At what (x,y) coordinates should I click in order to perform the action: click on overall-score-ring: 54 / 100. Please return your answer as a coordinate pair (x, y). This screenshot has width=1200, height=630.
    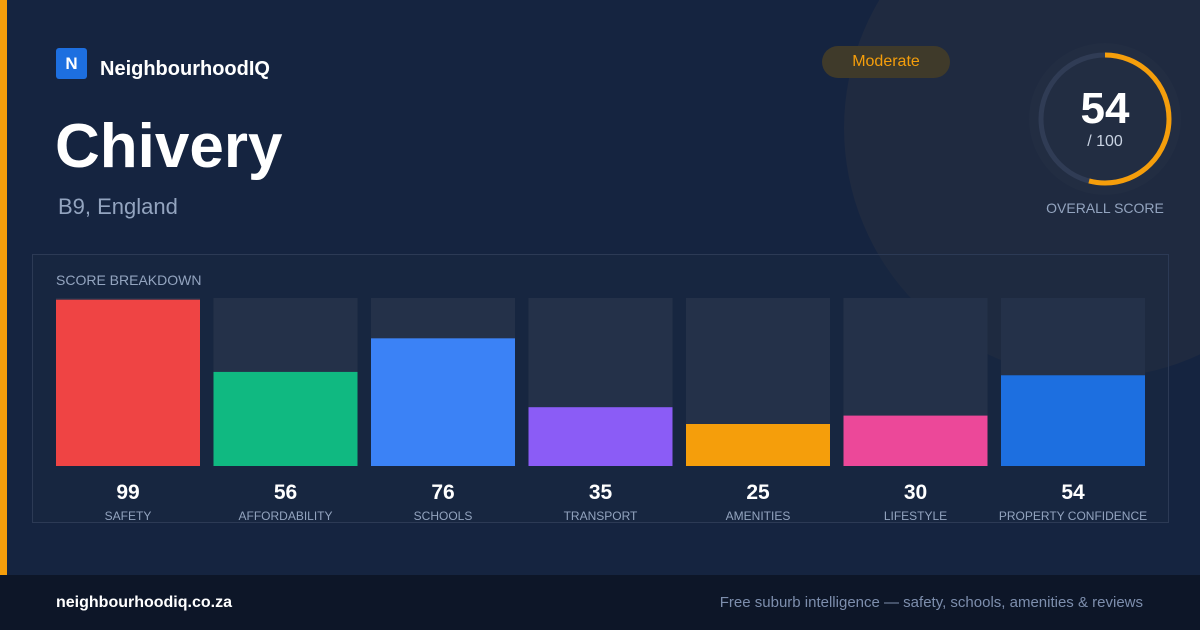
    Looking at the image, I should click on (1105, 119).